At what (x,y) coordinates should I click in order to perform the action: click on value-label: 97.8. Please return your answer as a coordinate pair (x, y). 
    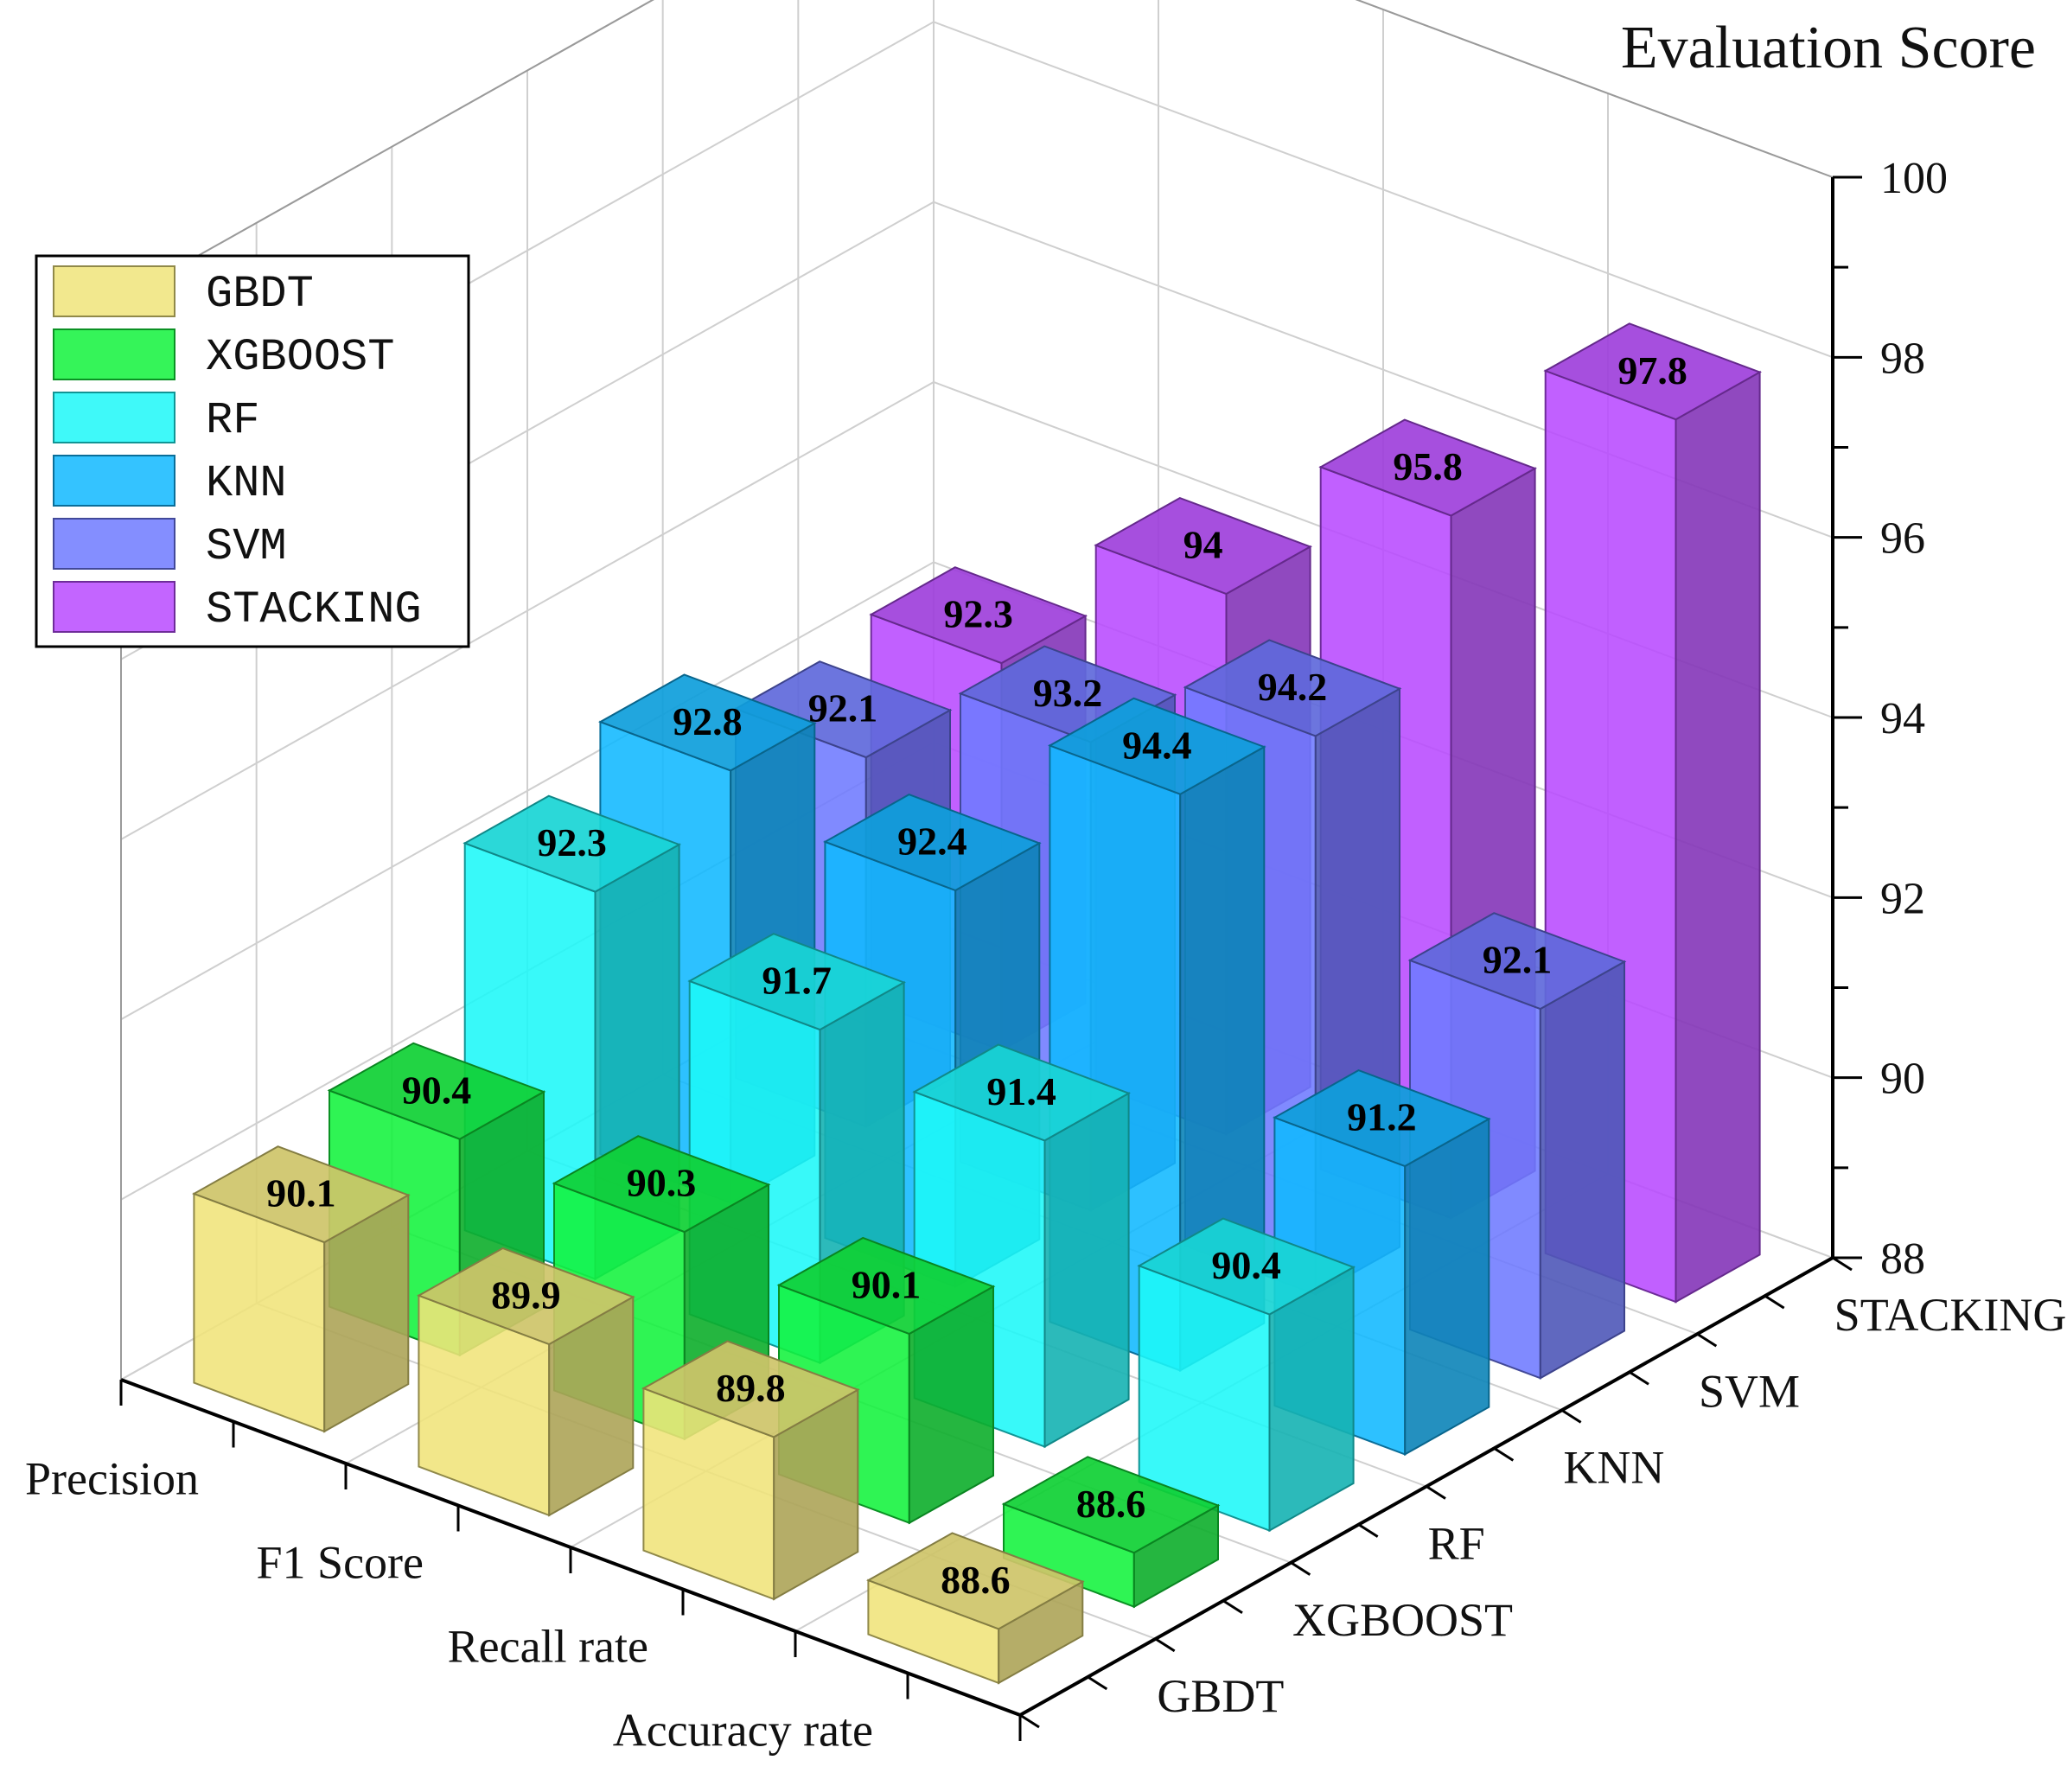
    Looking at the image, I should click on (1652, 370).